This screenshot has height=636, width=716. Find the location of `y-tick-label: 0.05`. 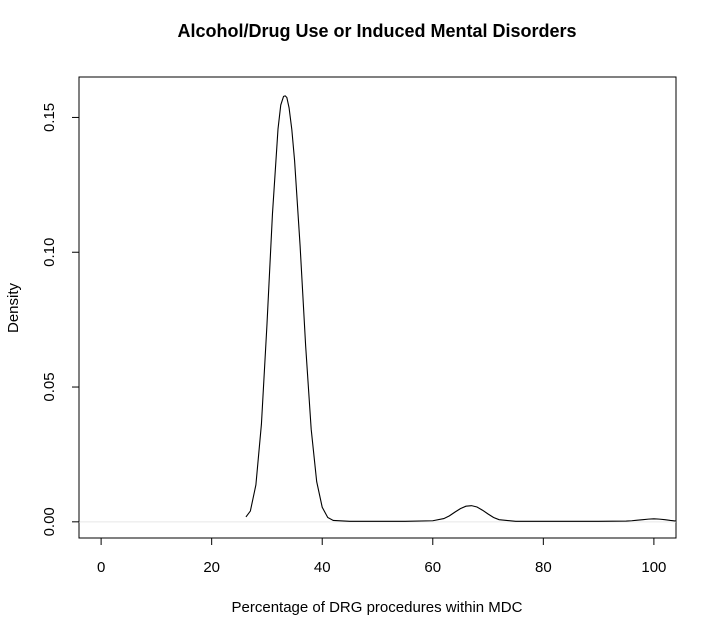

y-tick-label: 0.05 is located at coordinates (49, 386).